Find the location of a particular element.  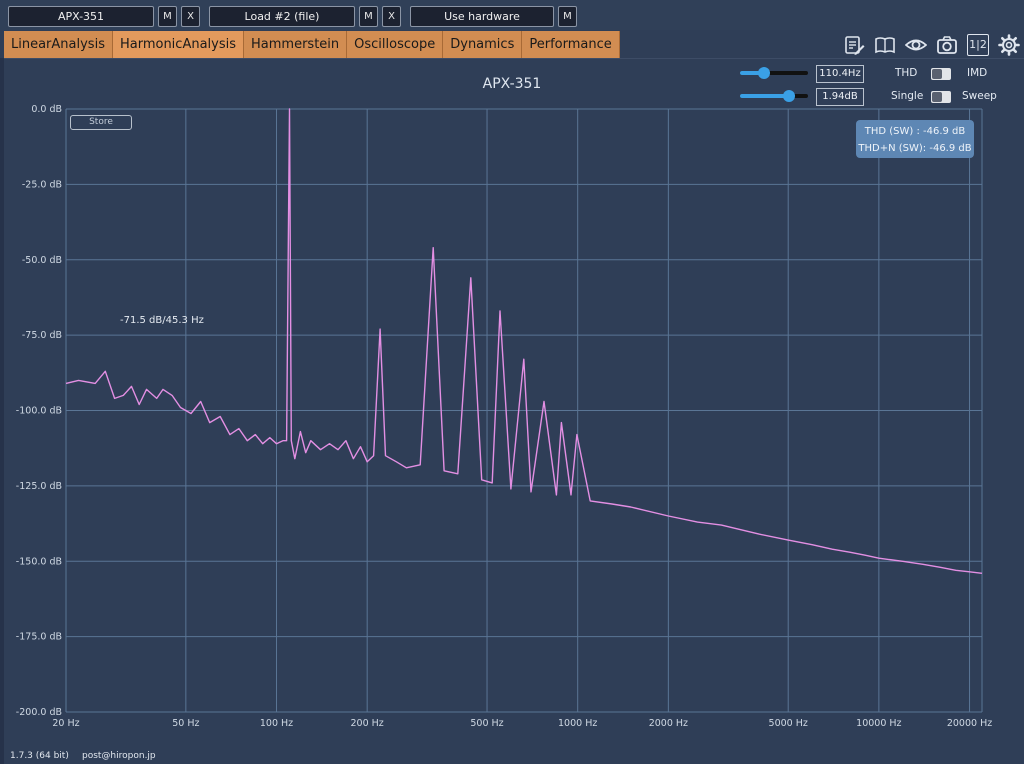

tab-linear-analysis: LinearAnalysis is located at coordinates (58, 44).